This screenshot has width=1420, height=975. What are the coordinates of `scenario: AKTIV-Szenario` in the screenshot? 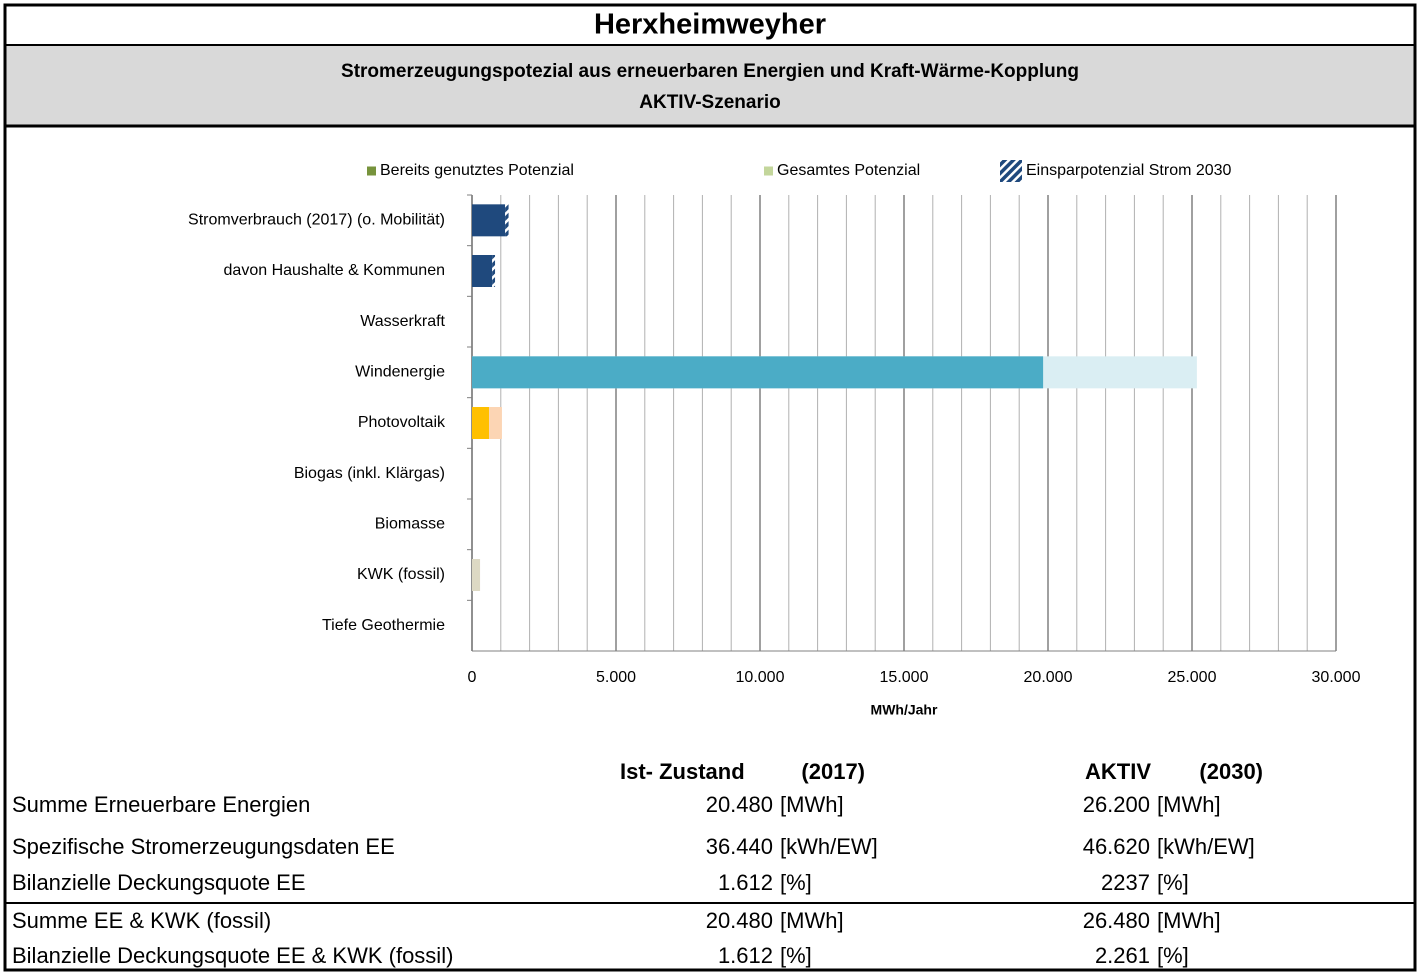 It's located at (709, 102).